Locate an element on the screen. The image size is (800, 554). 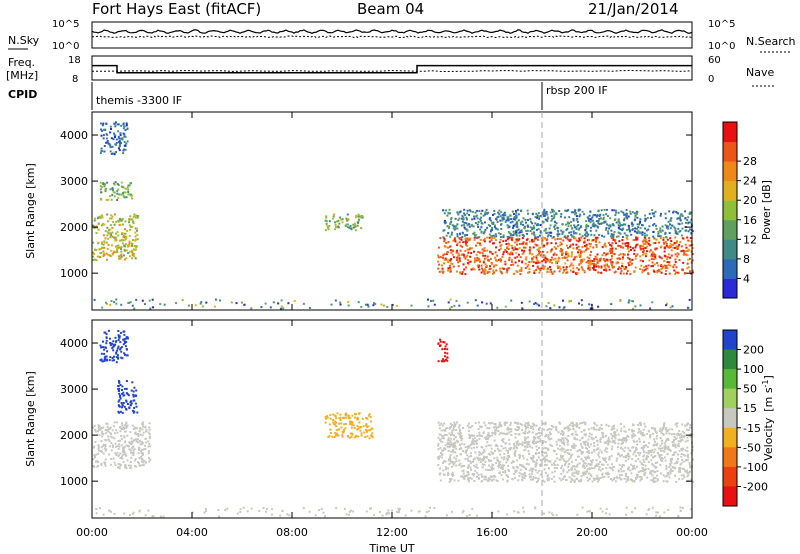
cpid-mode-rbsp: rbsp 200 IF is located at coordinates (577, 90).